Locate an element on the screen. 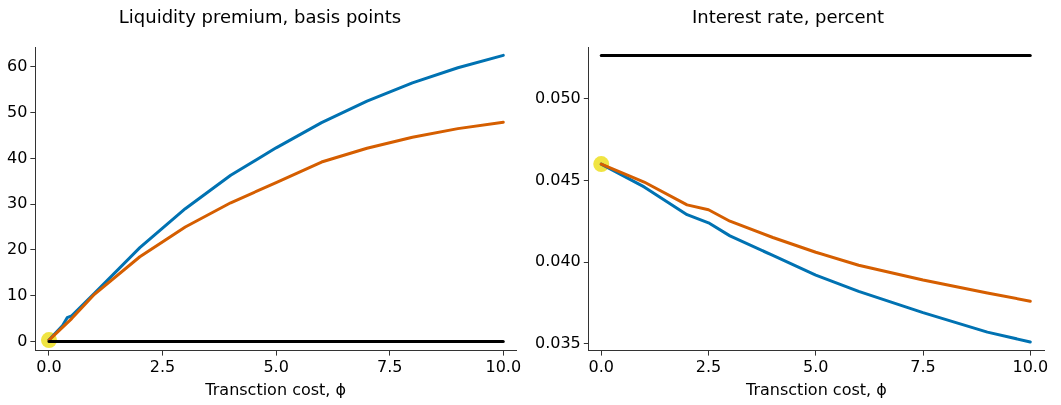 Image resolution: width=1061 pixels, height=405 pixels. y-tick-label: 10 is located at coordinates (17, 294).